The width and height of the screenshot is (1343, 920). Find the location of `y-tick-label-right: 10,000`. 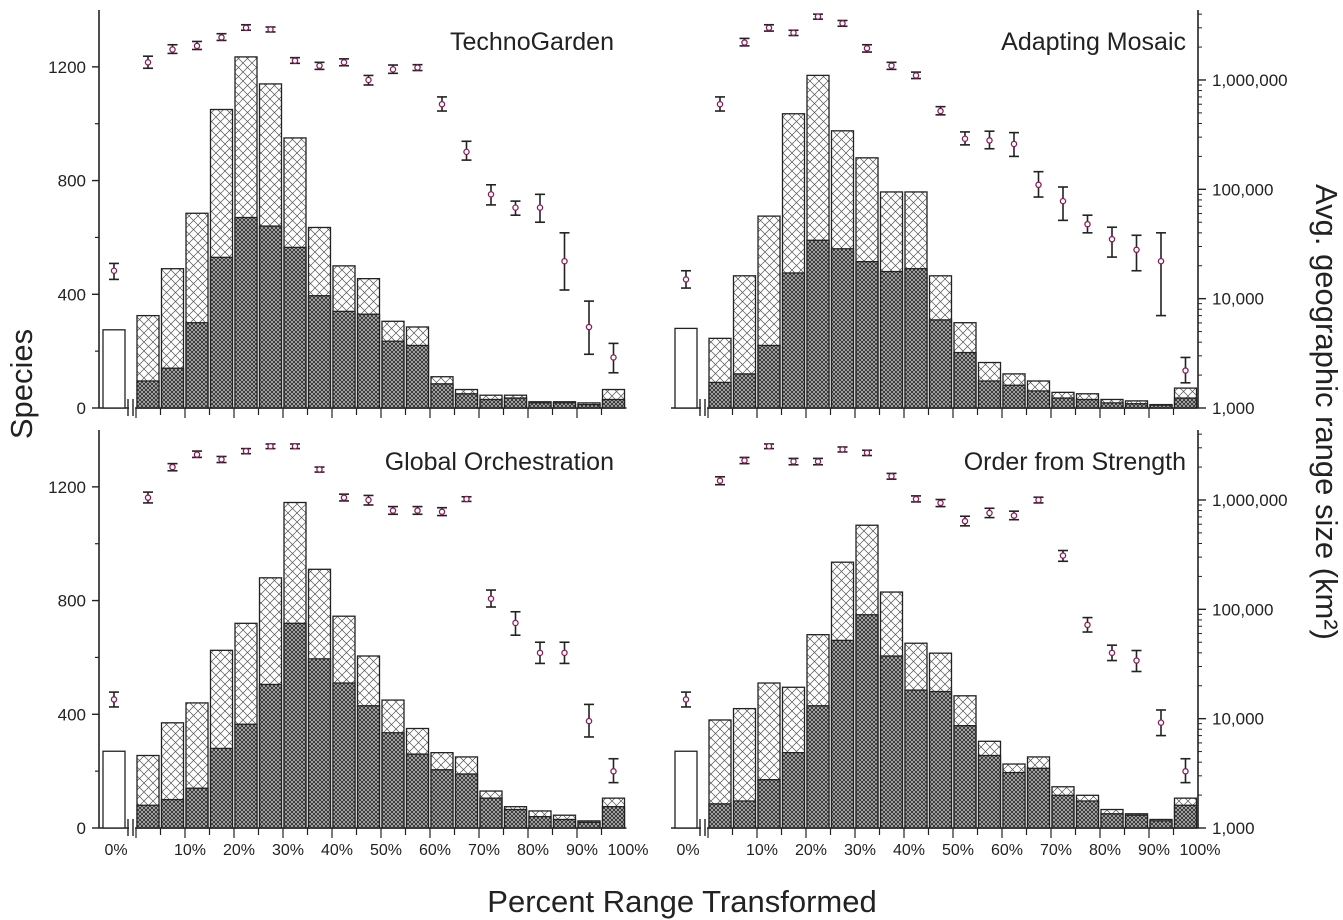

y-tick-label-right: 10,000 is located at coordinates (1238, 299).